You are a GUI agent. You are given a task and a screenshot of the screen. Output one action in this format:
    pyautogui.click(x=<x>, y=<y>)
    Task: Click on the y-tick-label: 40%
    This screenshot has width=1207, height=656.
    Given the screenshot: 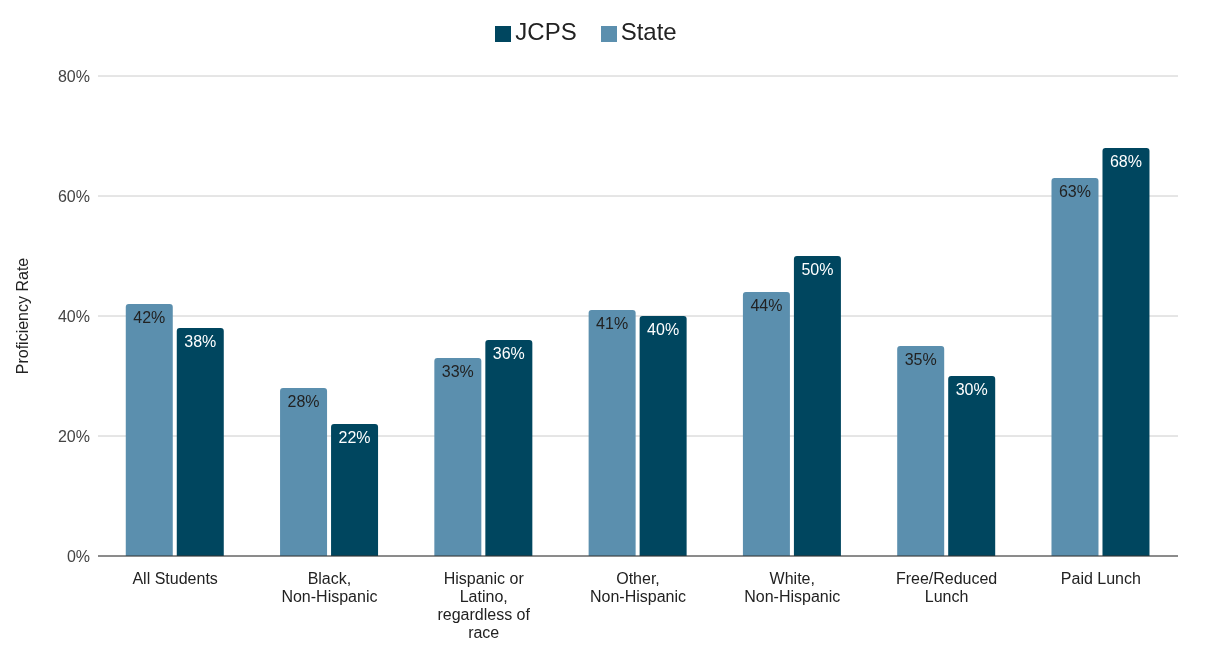 What is the action you would take?
    pyautogui.click(x=73, y=316)
    